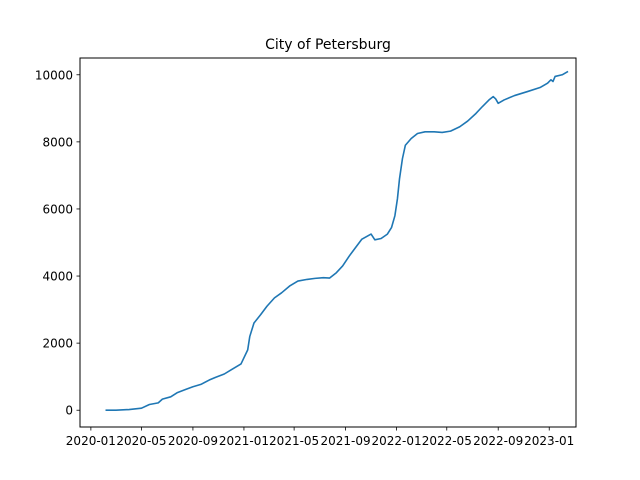  I want to click on y-tick-label: 2000, so click(57, 344).